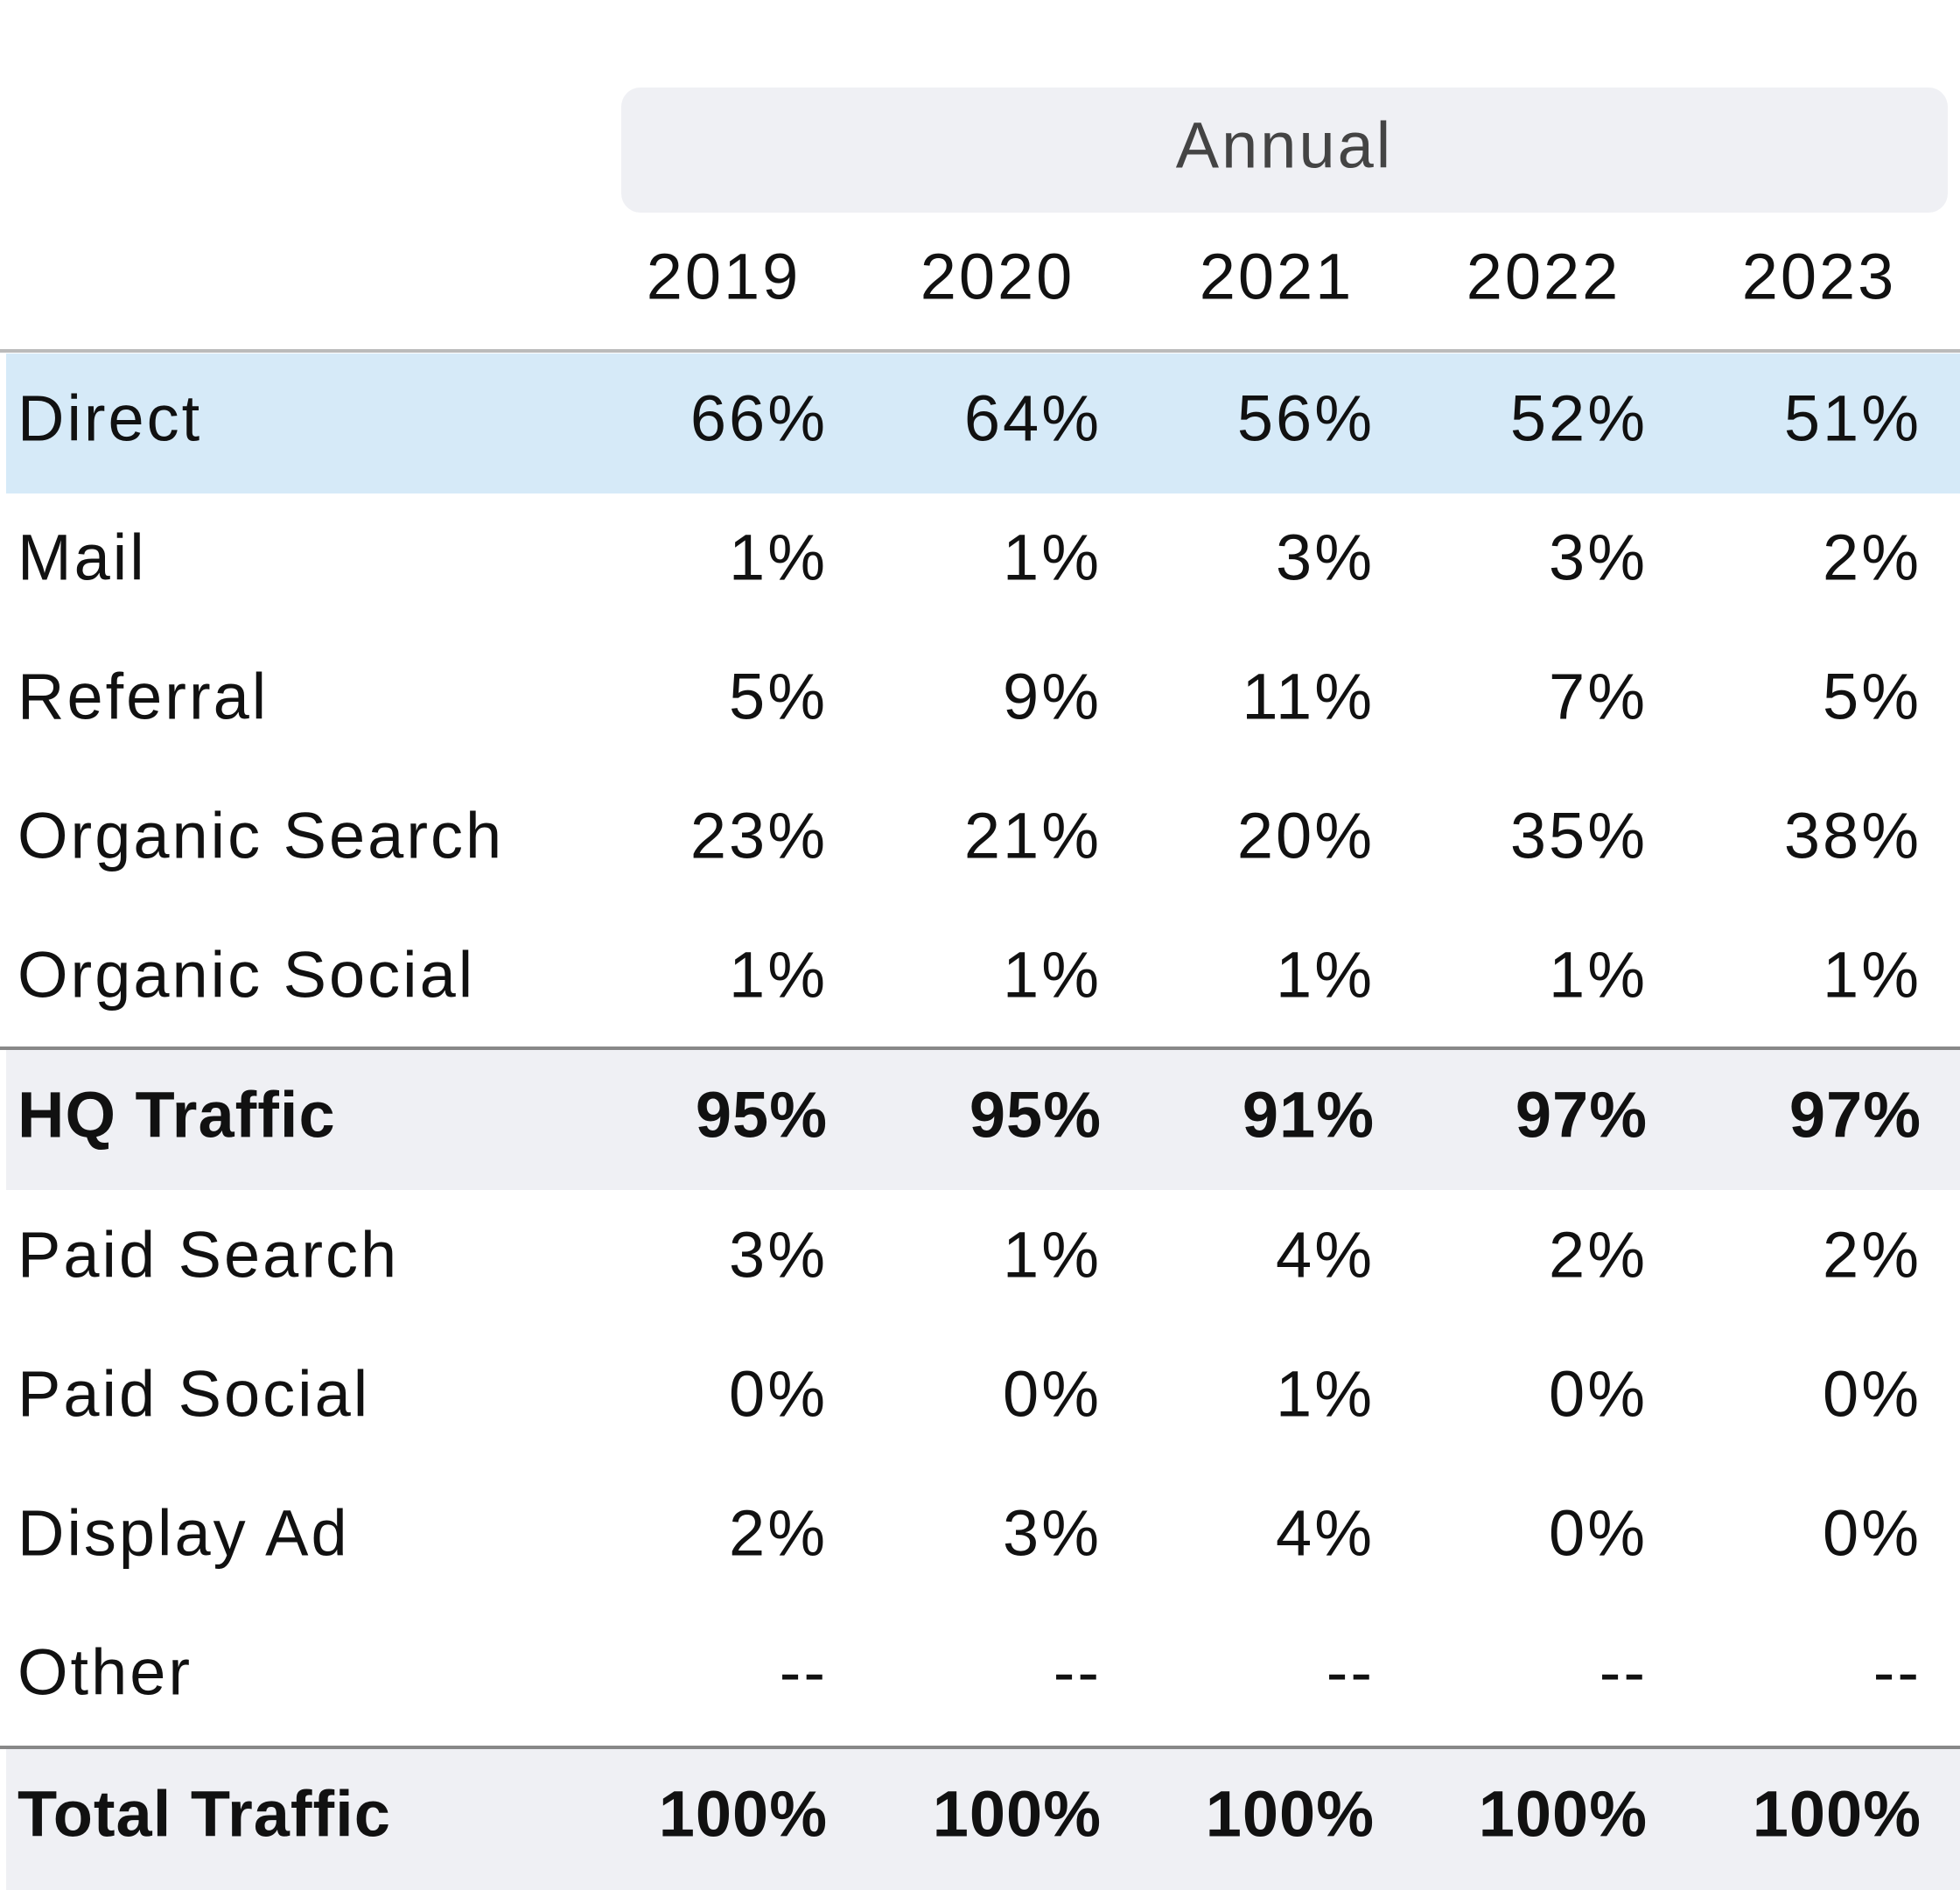 The image size is (1960, 1890). Describe the element at coordinates (1306, 418) in the screenshot. I see `cell-value: 56%` at that location.